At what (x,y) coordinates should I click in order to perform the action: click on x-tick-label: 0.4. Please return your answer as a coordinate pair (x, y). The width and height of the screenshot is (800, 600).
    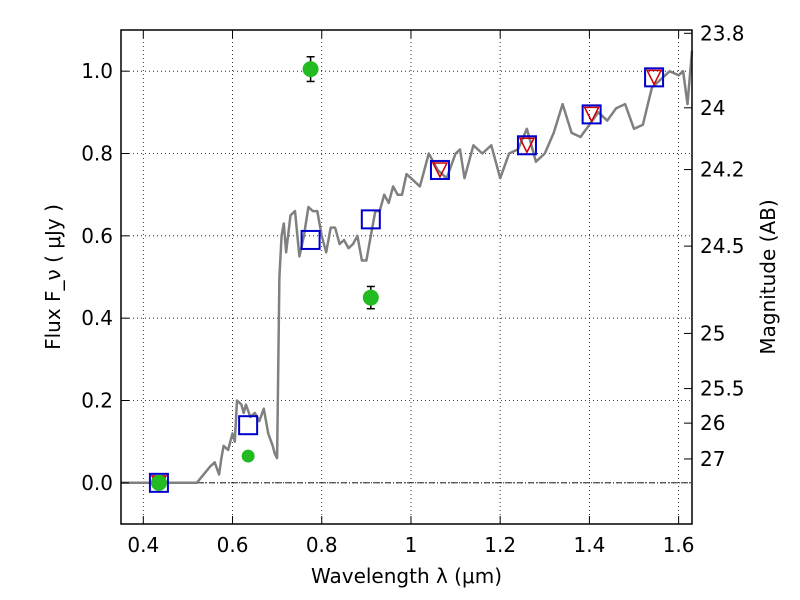
    Looking at the image, I should click on (143, 545).